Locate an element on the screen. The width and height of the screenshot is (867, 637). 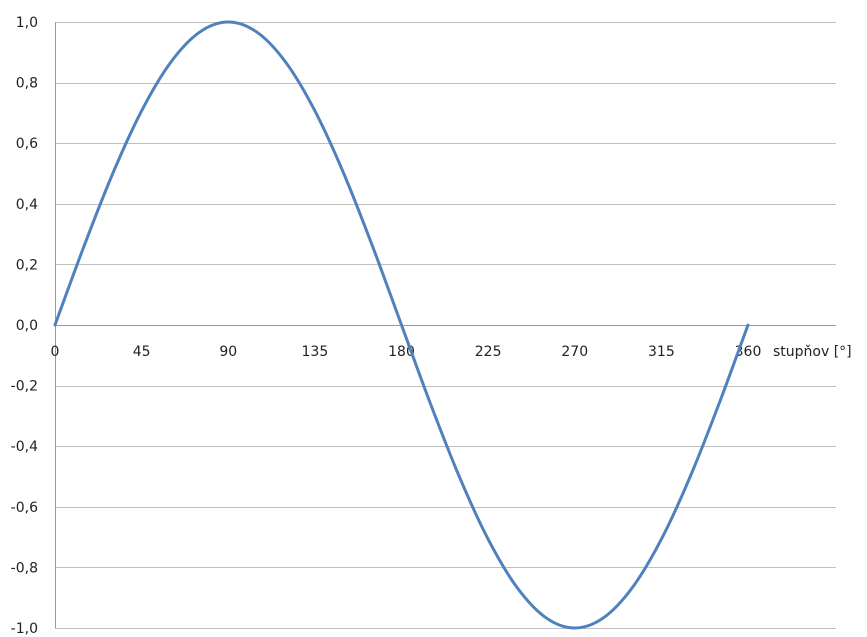
x-tick-label: 225 is located at coordinates (488, 352).